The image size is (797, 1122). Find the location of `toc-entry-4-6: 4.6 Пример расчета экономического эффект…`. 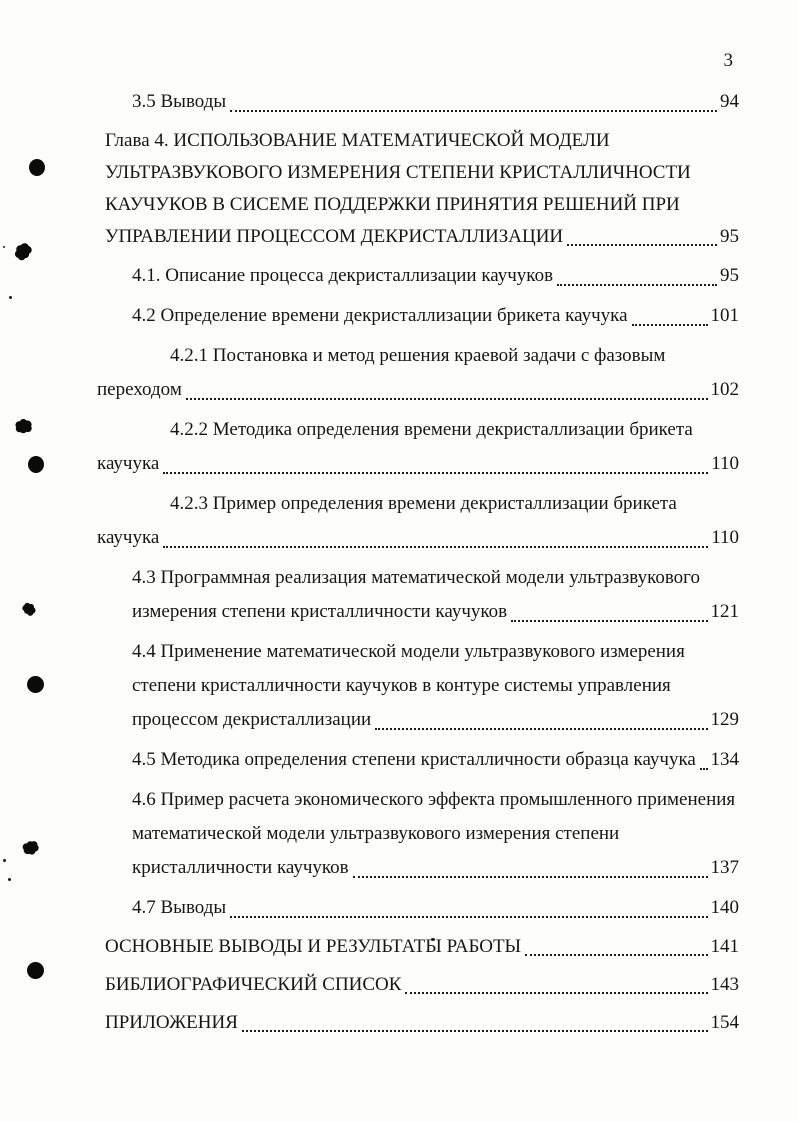

toc-entry-4-6: 4.6 Пример расчета экономического эффект… is located at coordinates (422, 834).